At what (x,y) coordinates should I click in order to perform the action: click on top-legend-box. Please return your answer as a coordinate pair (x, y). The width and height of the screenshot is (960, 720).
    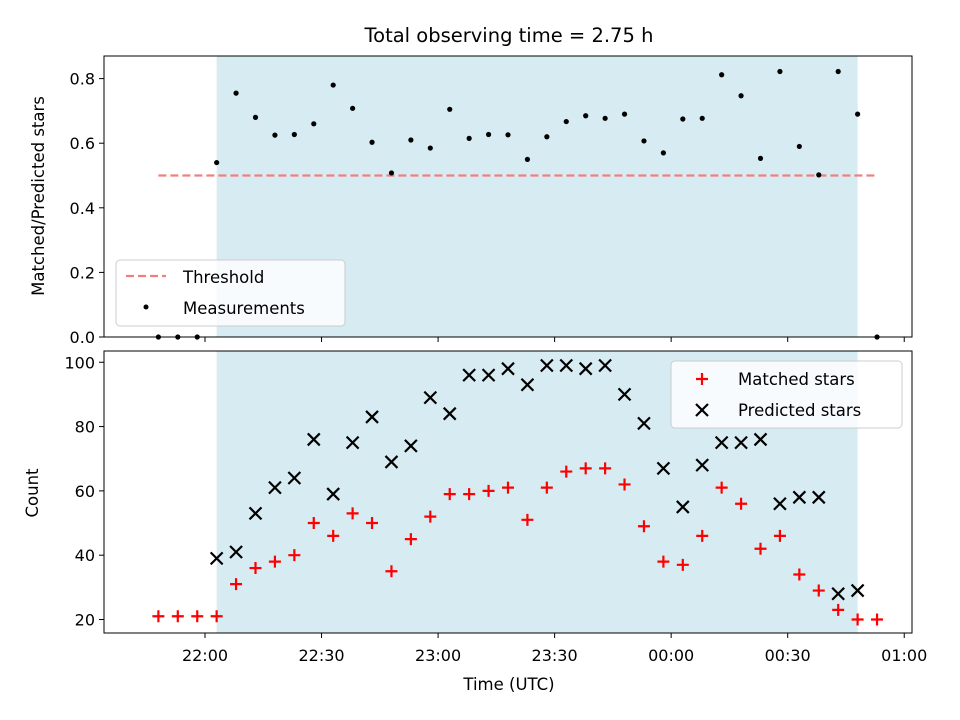
    Looking at the image, I should click on (230, 293).